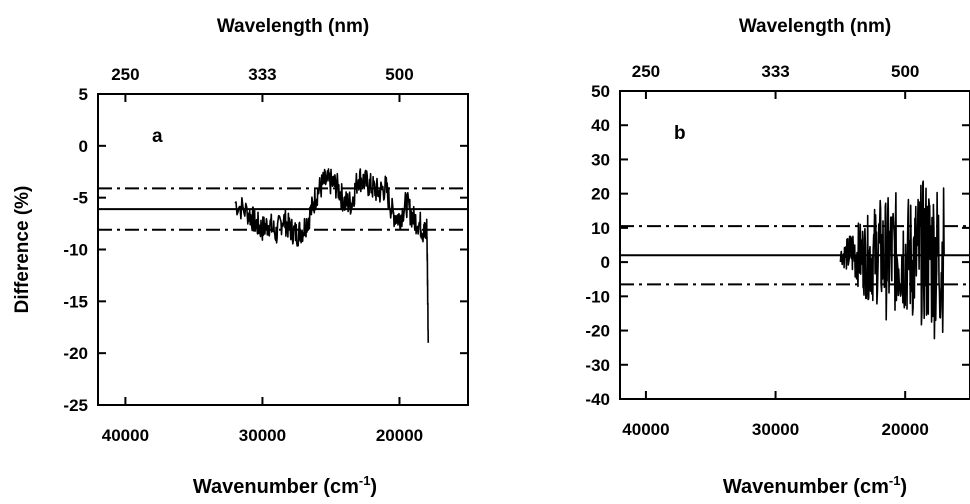 Image resolution: width=970 pixels, height=504 pixels. What do you see at coordinates (600, 91) in the screenshot?
I see `y-tick-label: 50` at bounding box center [600, 91].